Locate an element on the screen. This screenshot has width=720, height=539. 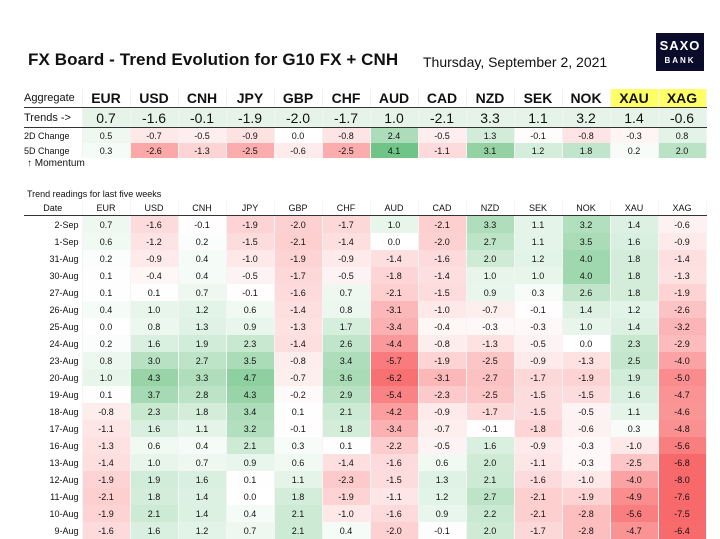
trend-cell: -0.2 is located at coordinates (298, 394).